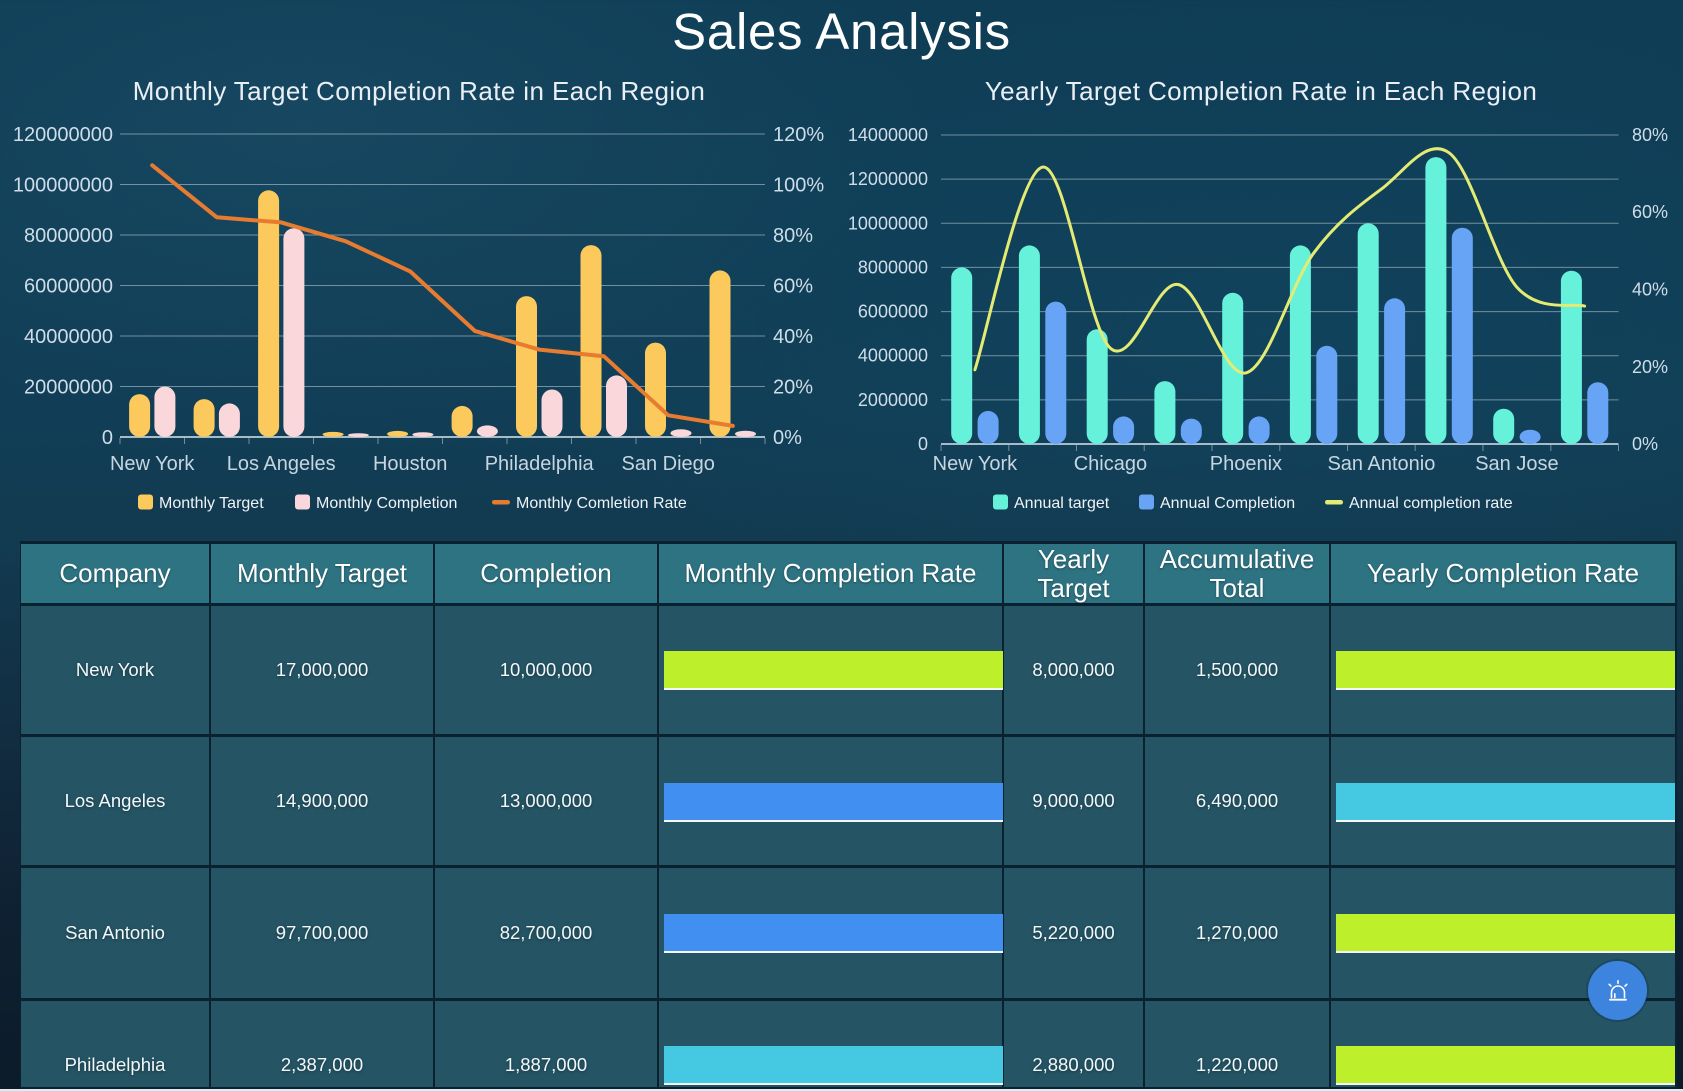 The image size is (1683, 1091). Describe the element at coordinates (667, 464) in the screenshot. I see `svg-text: San Diego` at that location.